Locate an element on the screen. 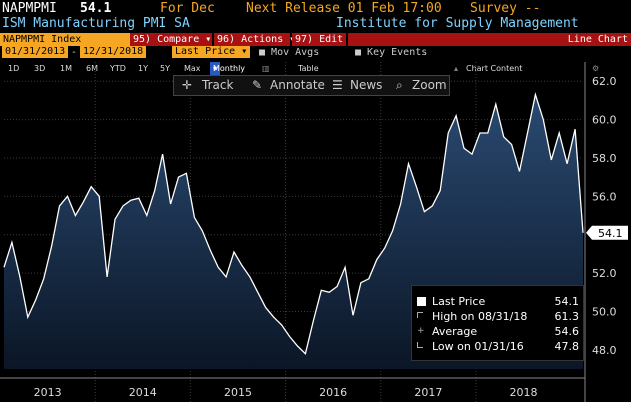 This screenshot has height=402, width=631. x-tick-label: 2016 is located at coordinates (333, 392).